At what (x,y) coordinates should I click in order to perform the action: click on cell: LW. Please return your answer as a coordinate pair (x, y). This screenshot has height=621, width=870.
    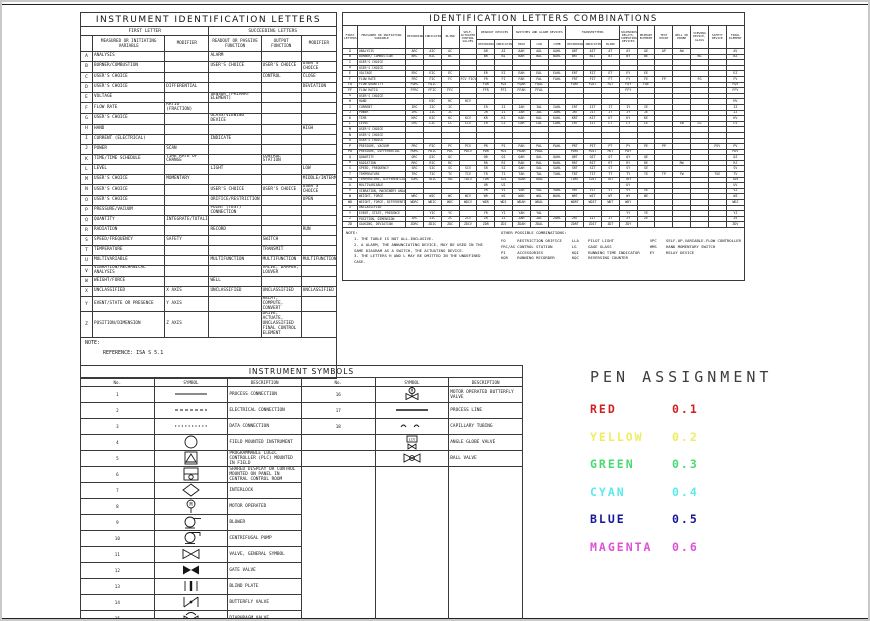
    Looking at the image, I should click on (682, 124).